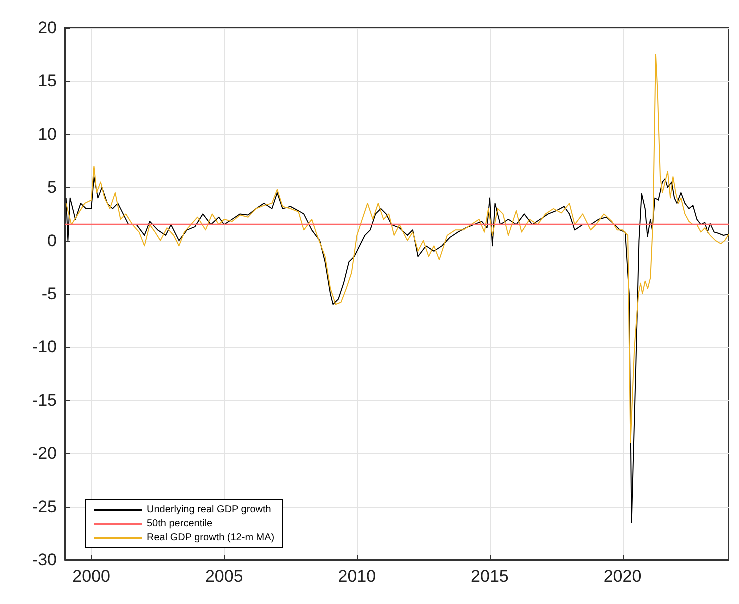 The image size is (739, 604). I want to click on x-tick-label: 2010, so click(357, 576).